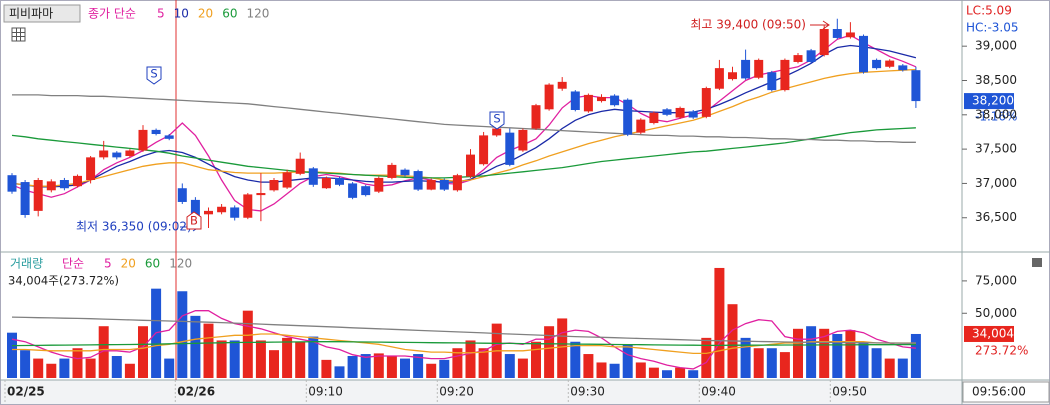  I want to click on y-tick-label: 50,000, so click(996, 313).